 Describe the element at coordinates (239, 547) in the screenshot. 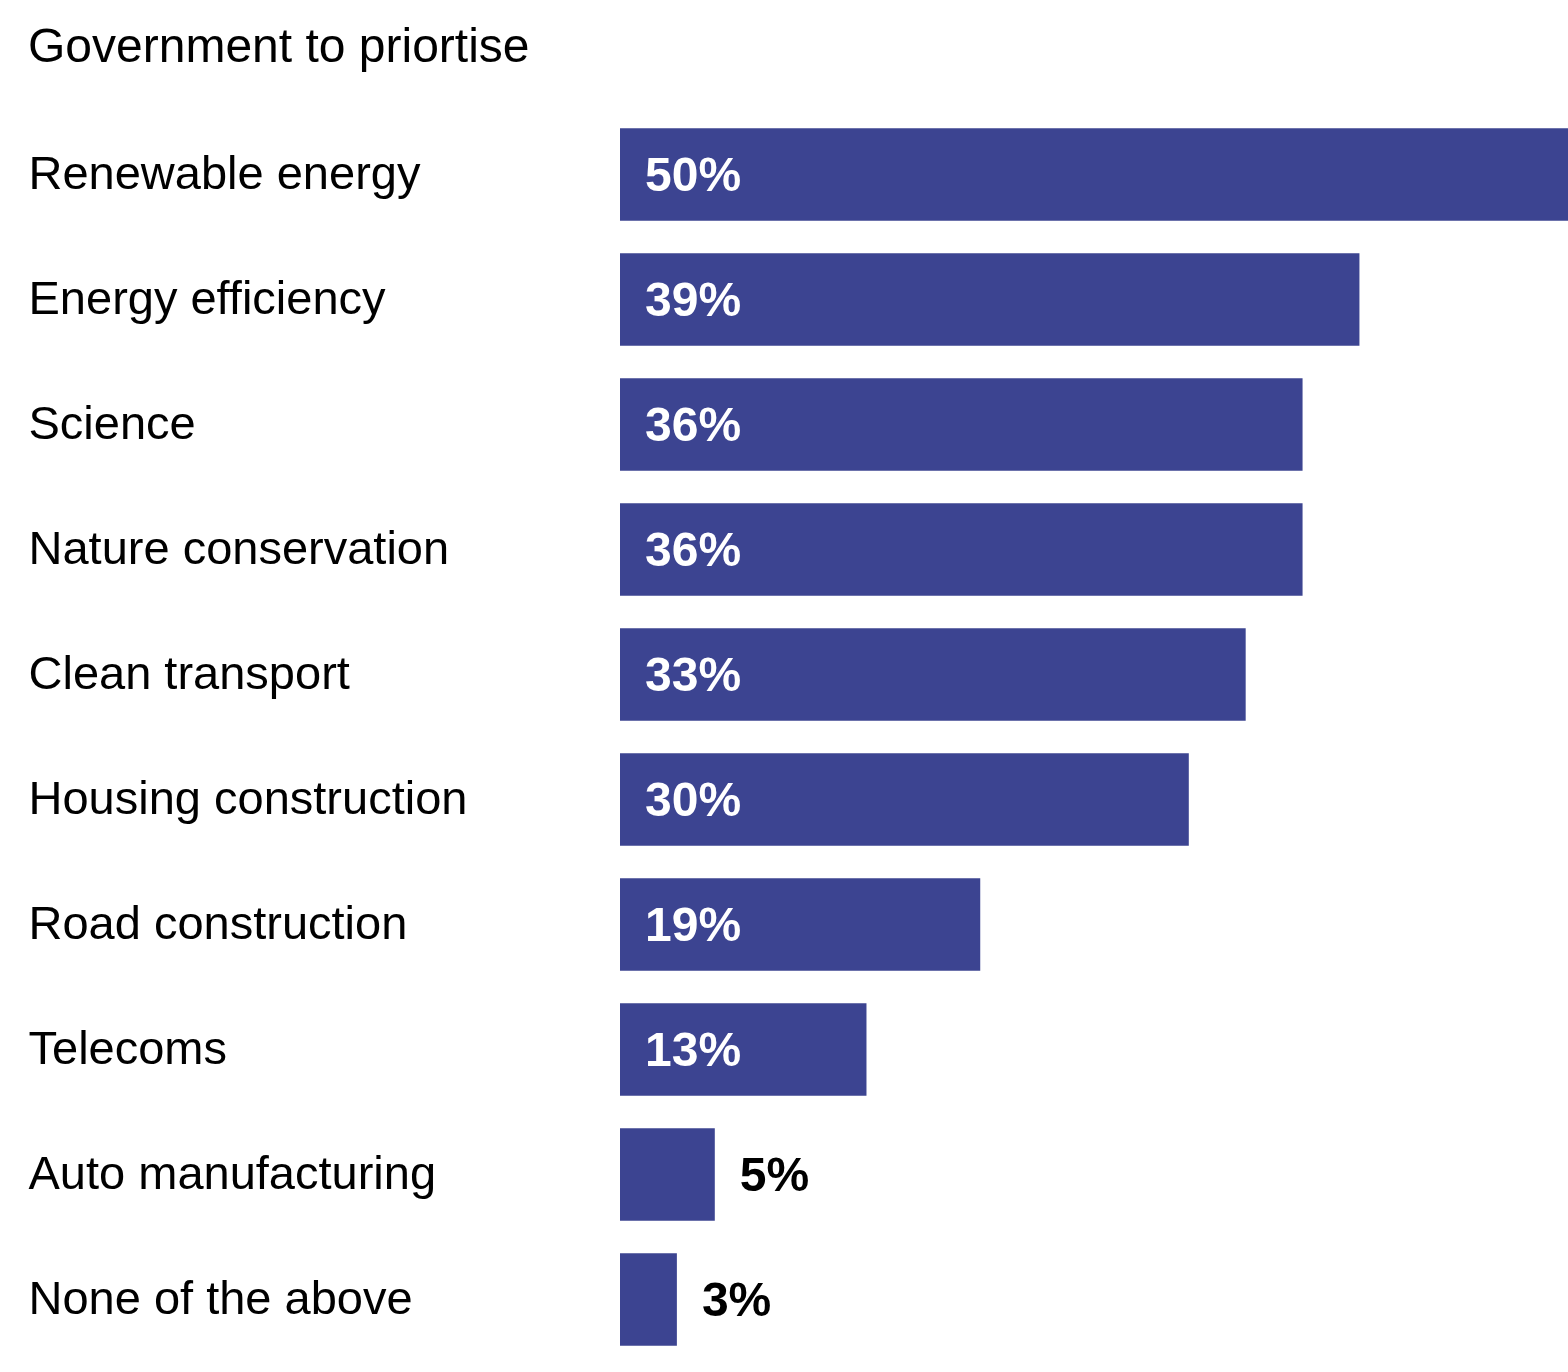

I see `y-tick-label: Nature conservation` at that location.